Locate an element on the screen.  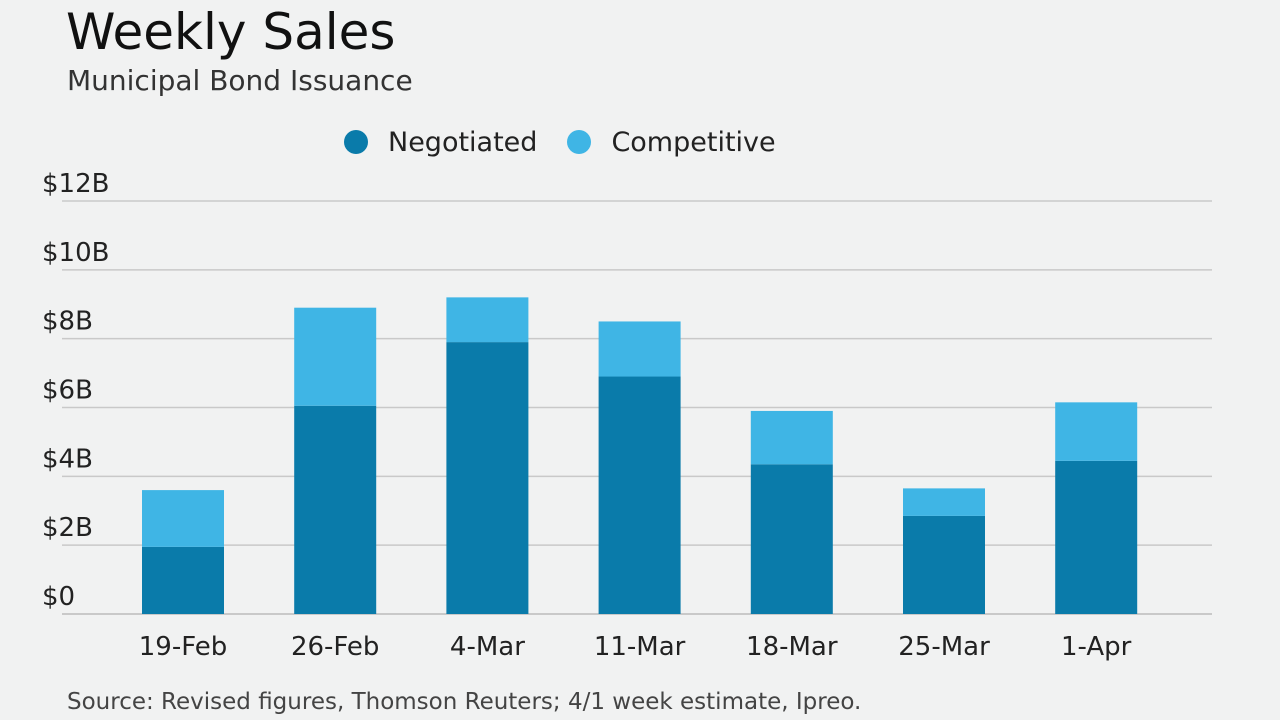
x-tick-label: 19-Feb is located at coordinates (183, 647).